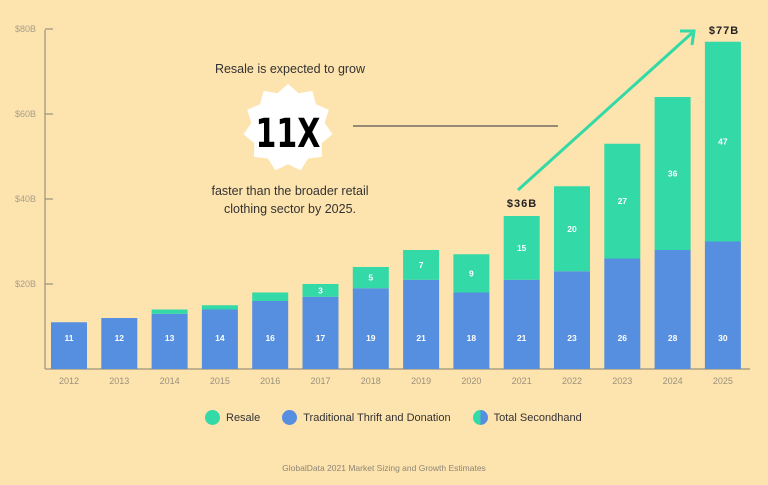 The width and height of the screenshot is (768, 485). I want to click on x-tick-label: 2017, so click(320, 381).